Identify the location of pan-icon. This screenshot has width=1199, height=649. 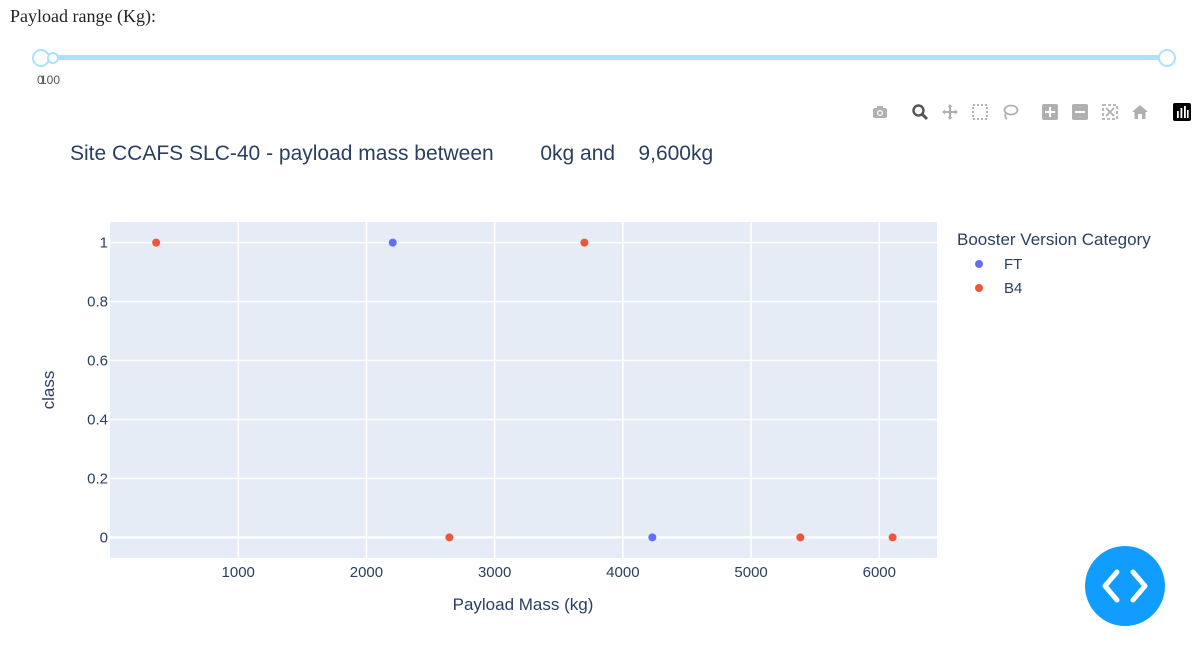
(950, 112).